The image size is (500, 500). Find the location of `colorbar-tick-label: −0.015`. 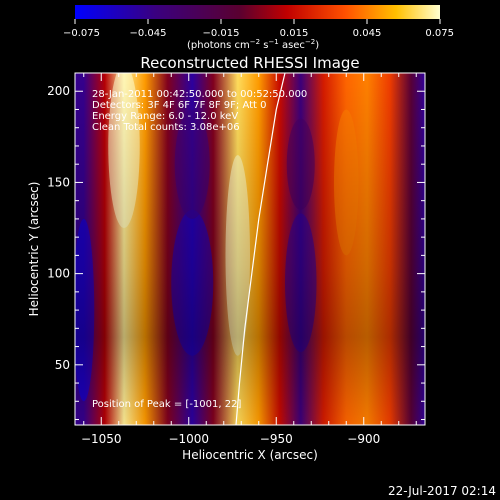

colorbar-tick-label: −0.015 is located at coordinates (220, 33).